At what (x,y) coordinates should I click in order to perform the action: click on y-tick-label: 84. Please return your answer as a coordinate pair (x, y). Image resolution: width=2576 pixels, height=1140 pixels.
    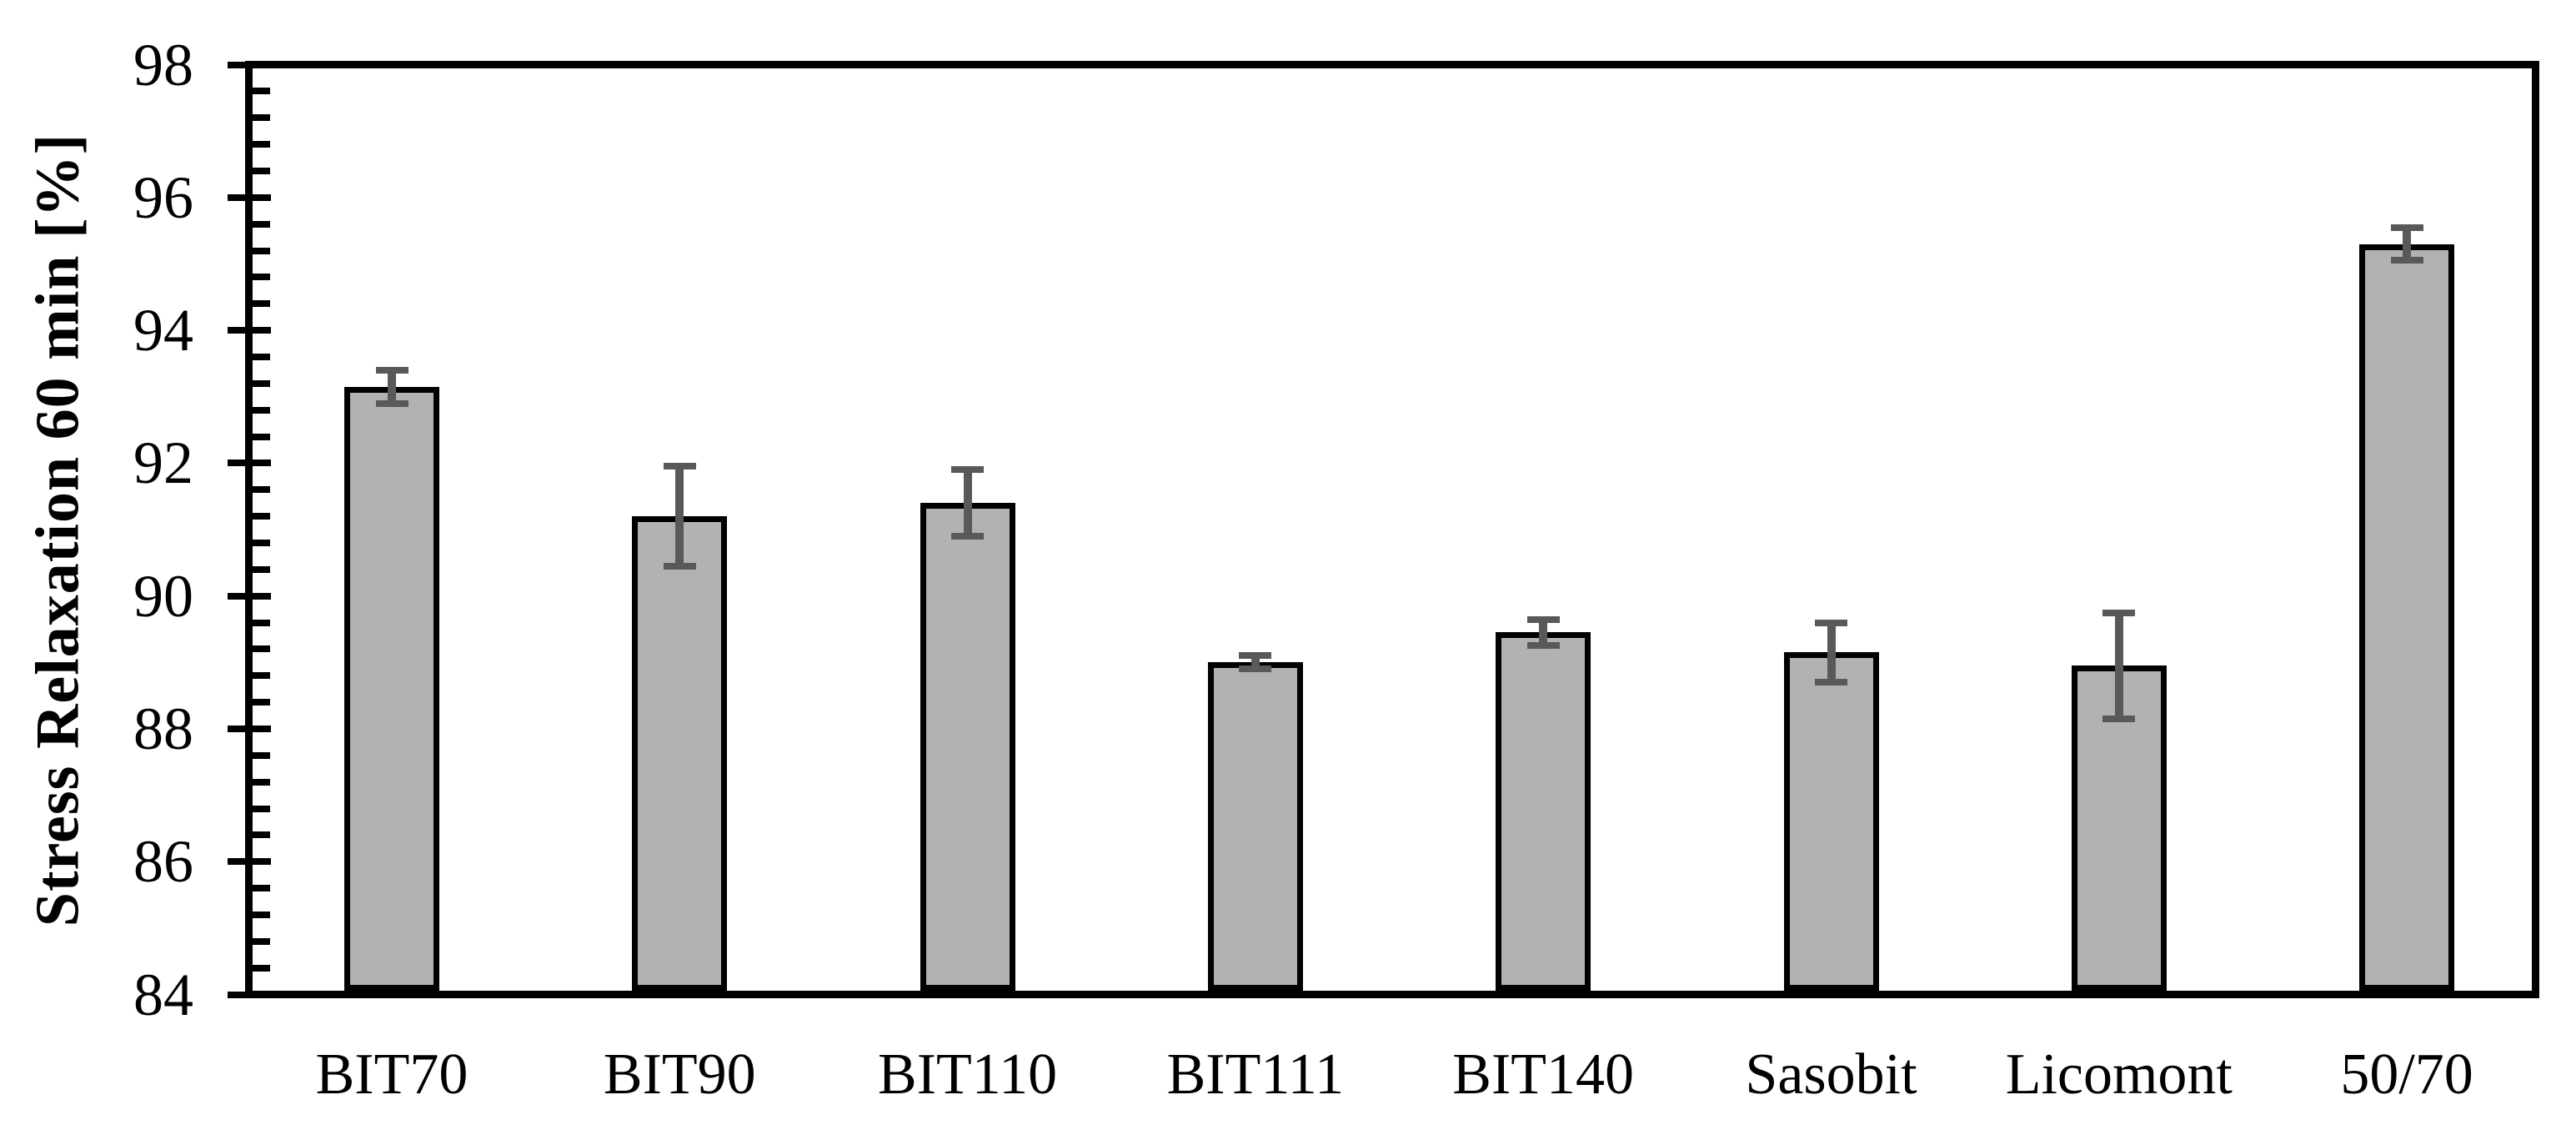
    Looking at the image, I should click on (163, 995).